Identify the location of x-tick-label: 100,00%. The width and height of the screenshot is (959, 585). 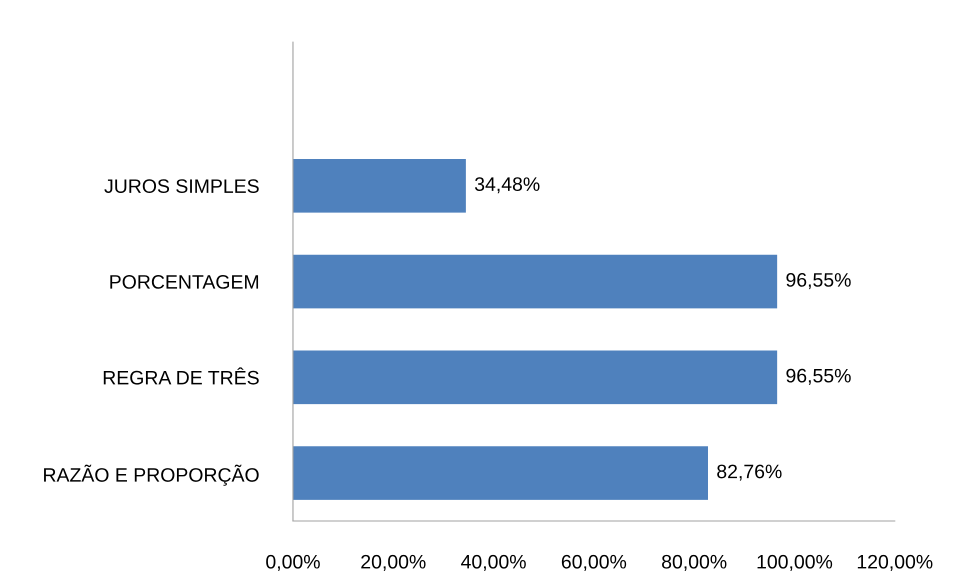
(795, 562).